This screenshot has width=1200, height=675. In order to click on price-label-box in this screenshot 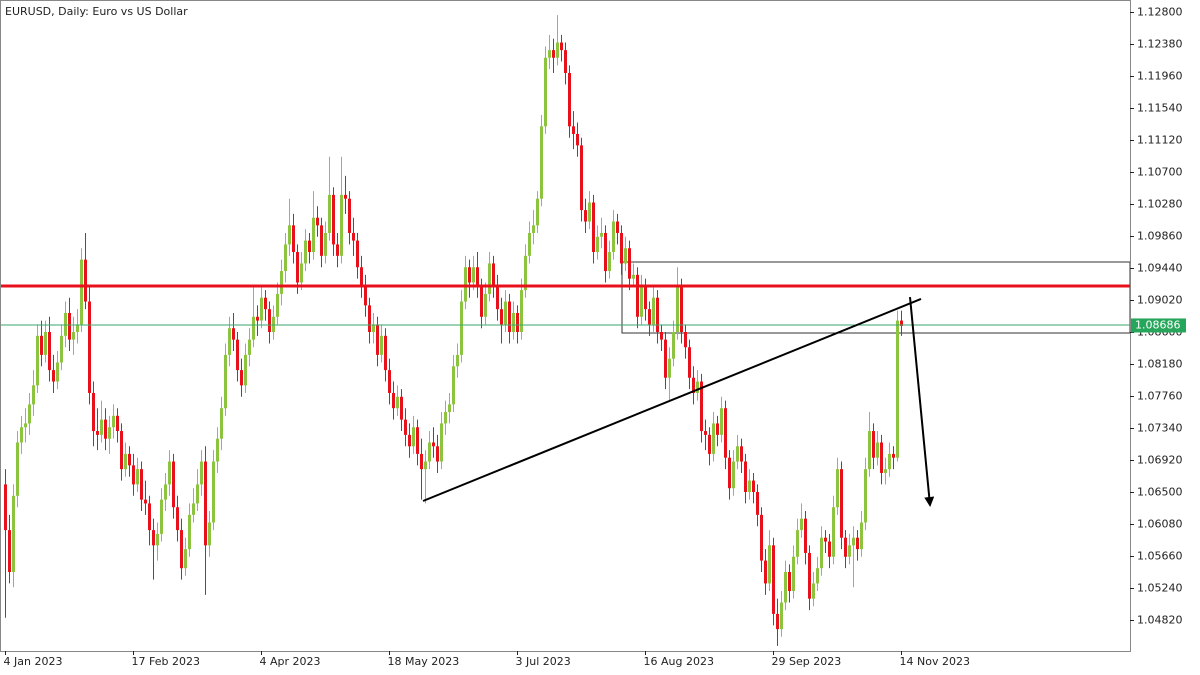, I will do `click(1158, 325)`.